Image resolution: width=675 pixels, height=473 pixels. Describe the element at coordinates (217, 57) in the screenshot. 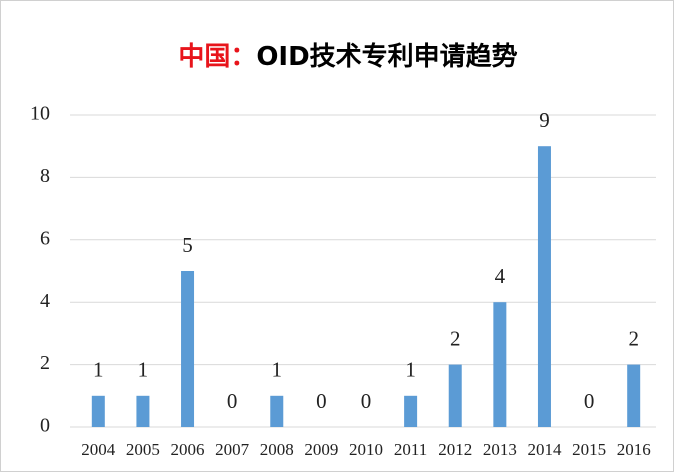

I see `title-part: 中国：` at that location.